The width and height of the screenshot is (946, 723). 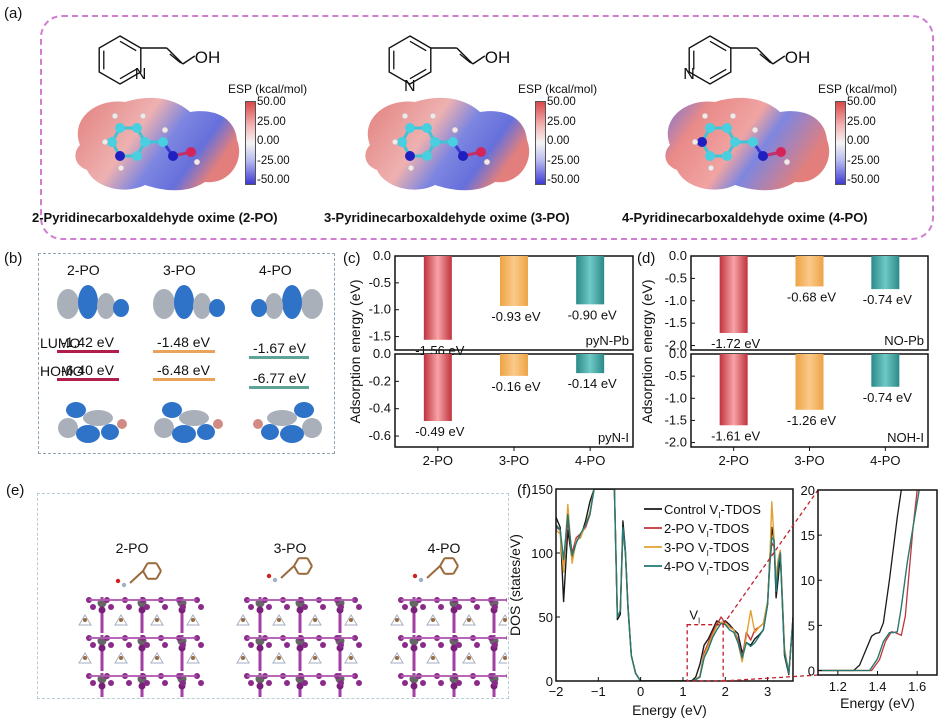 I want to click on slab-4-PO, so click(x=448, y=627).